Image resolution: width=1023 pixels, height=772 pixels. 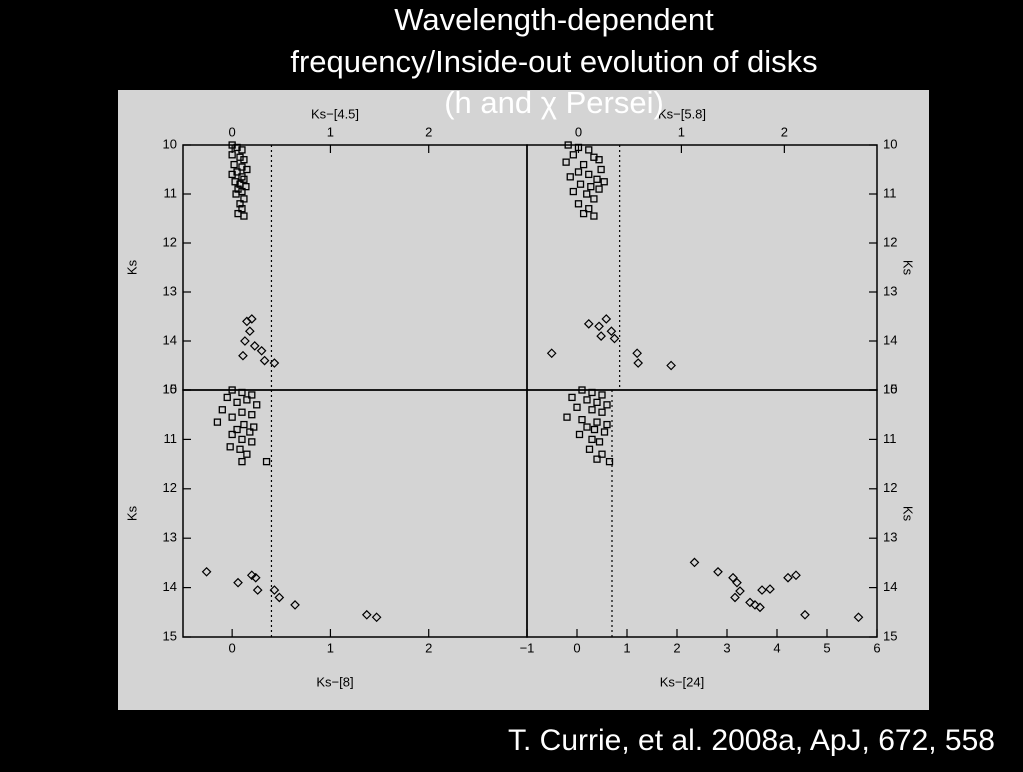 I want to click on x-tick-label: 6, so click(x=876, y=647).